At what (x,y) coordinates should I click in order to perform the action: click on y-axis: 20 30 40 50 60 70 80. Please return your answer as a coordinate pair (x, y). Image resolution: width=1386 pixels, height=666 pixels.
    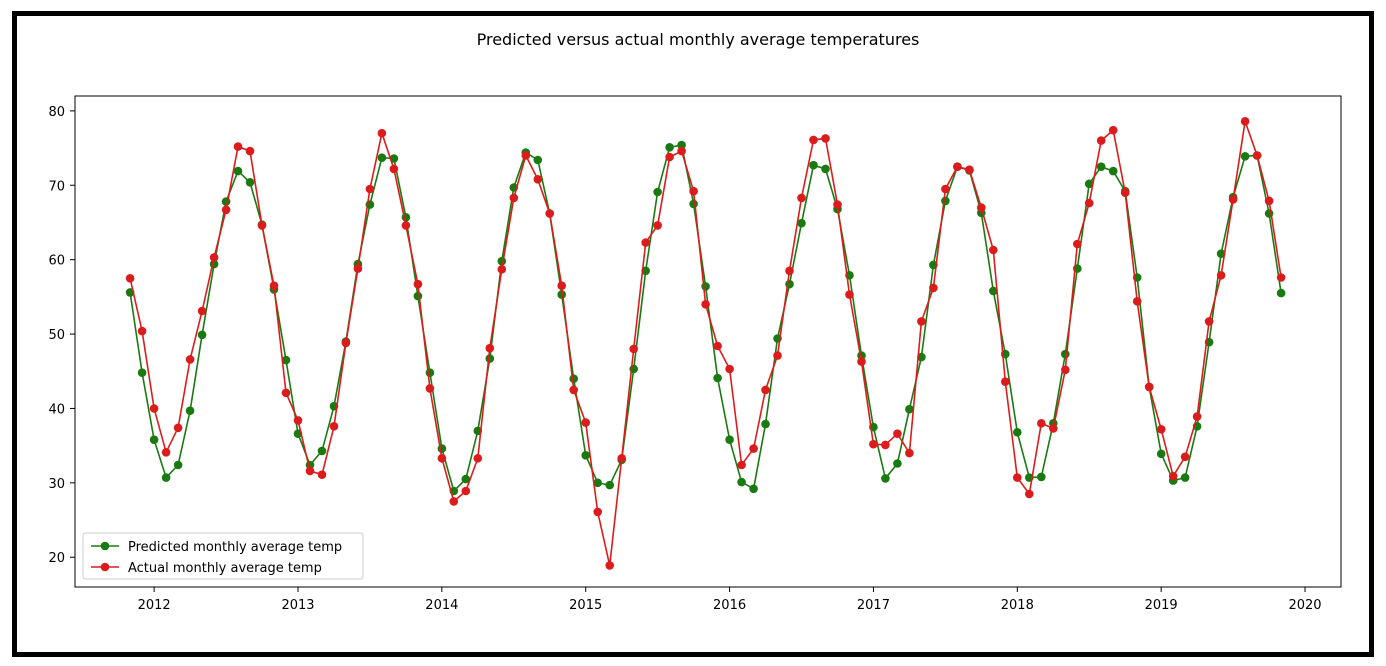
    Looking at the image, I should click on (61, 335).